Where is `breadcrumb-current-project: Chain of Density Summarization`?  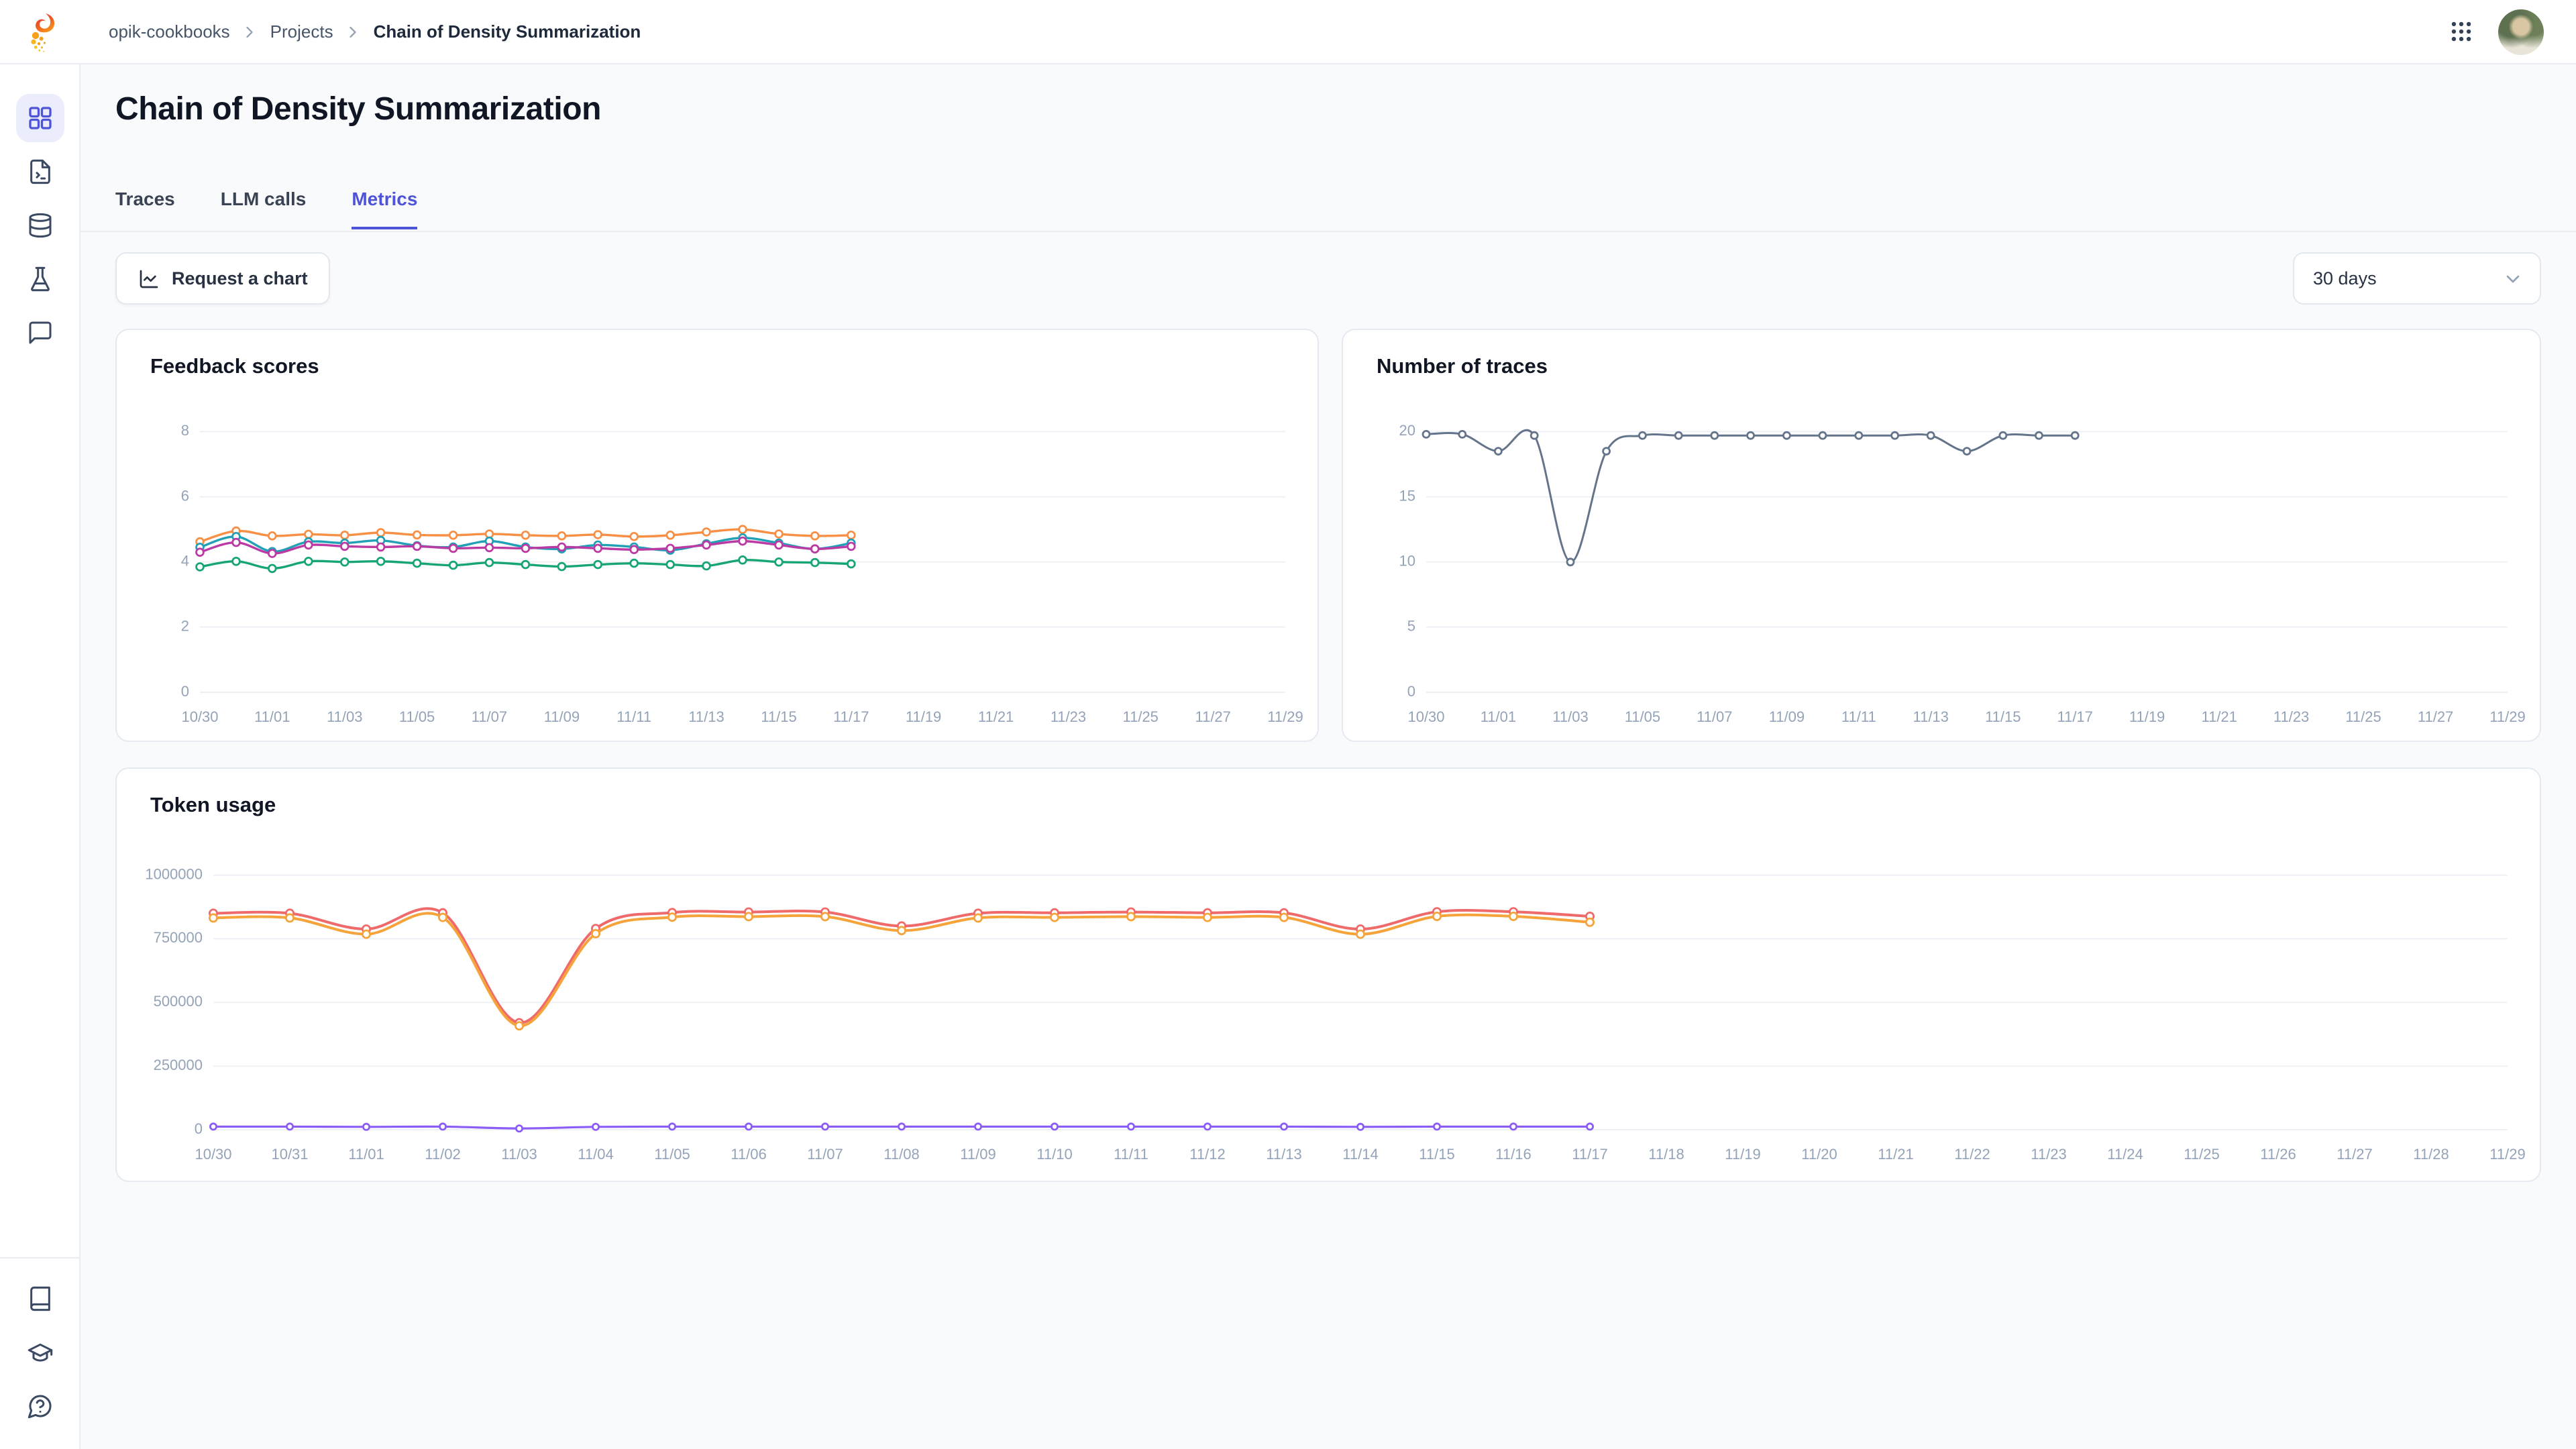
breadcrumb-current-project: Chain of Density Summarization is located at coordinates (507, 31).